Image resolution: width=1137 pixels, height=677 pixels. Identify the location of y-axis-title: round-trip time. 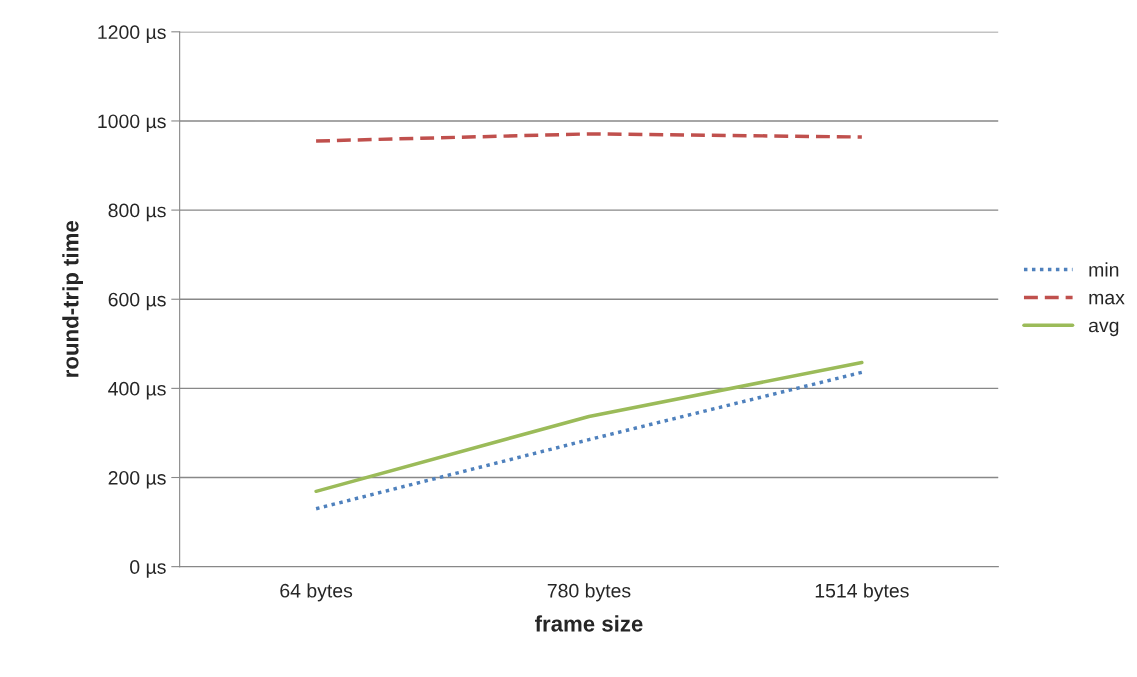
(72, 298).